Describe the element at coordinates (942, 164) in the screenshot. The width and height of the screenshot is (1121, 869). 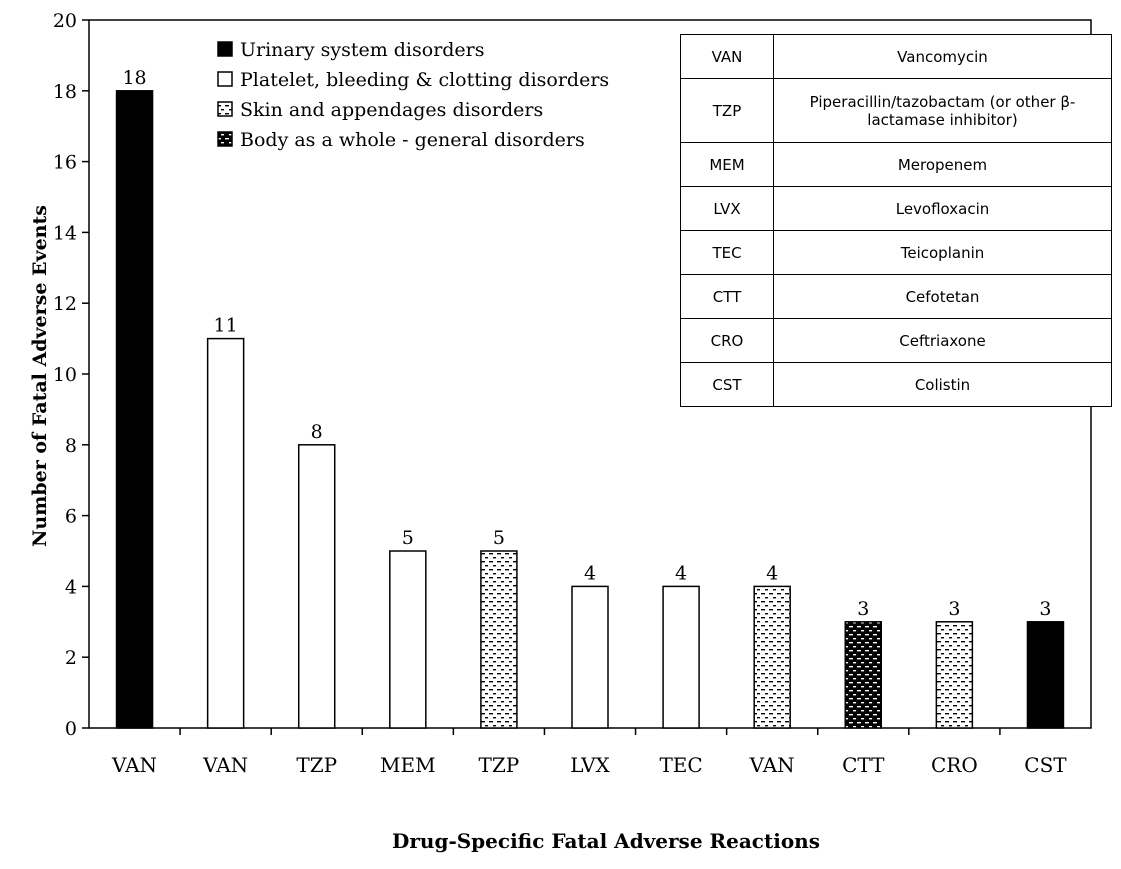
I see `abbreviation-name: Meropenem` at that location.